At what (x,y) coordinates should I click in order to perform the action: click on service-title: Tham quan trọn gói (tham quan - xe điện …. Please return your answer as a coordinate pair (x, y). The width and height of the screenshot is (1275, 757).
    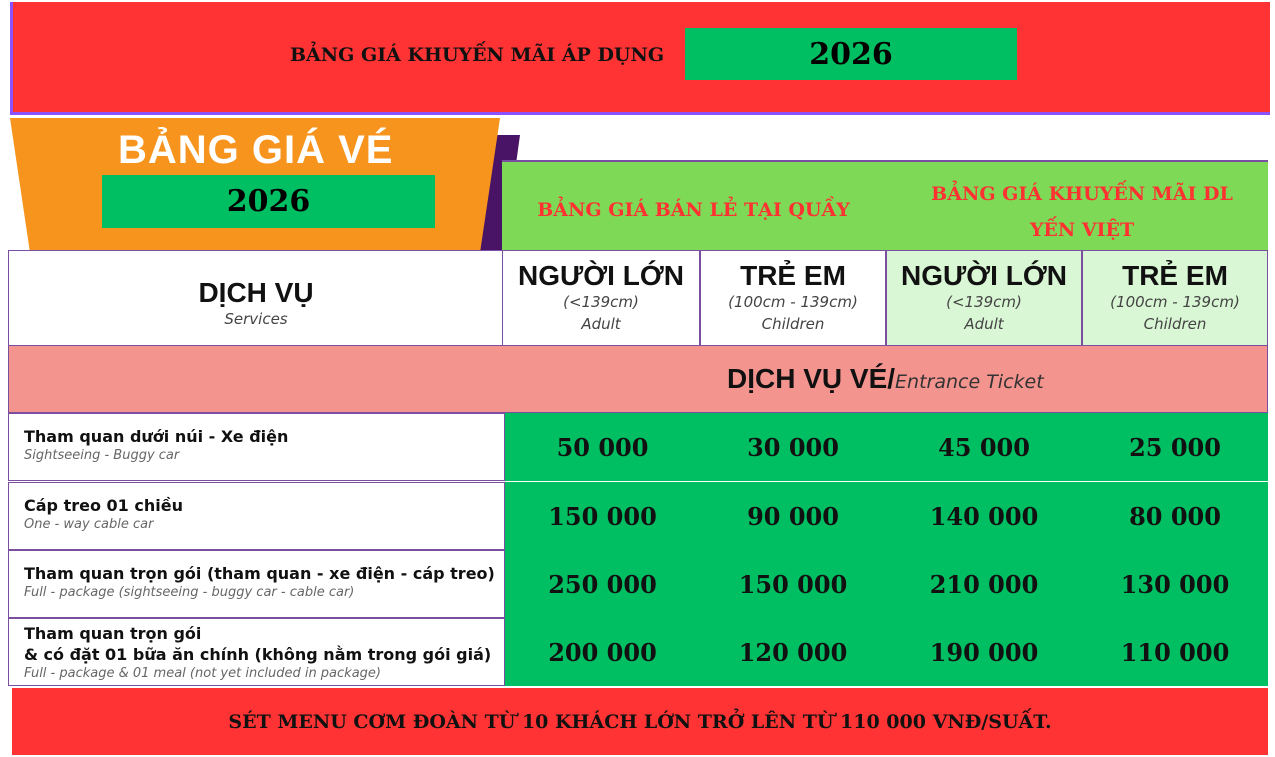
    Looking at the image, I should click on (259, 573).